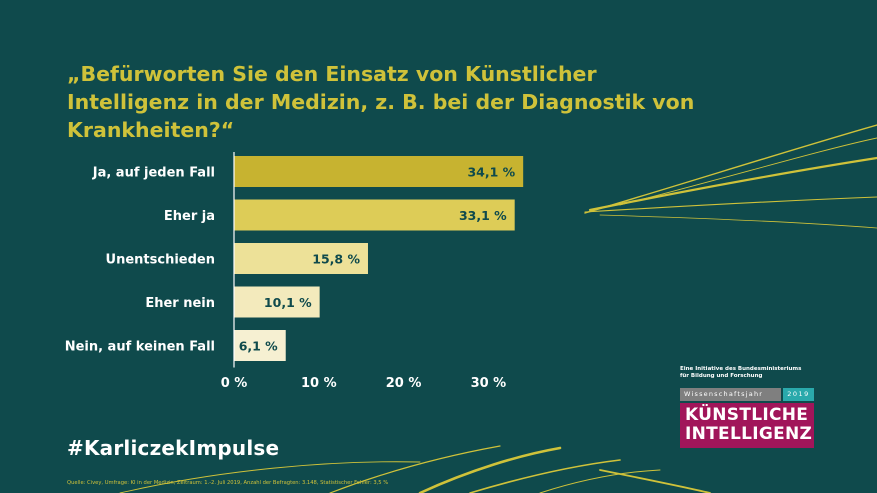 The image size is (877, 493). Describe the element at coordinates (319, 383) in the screenshot. I see `x-tick-label: 10 %` at that location.